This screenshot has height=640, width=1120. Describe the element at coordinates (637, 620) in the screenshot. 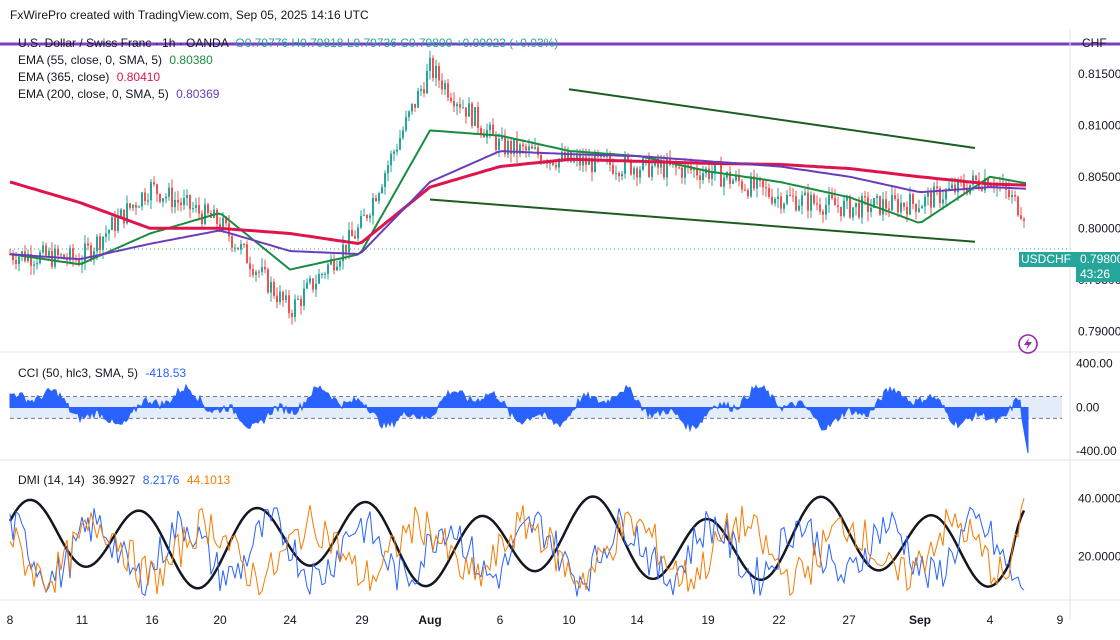

I see `time-axis-tick: 14` at that location.